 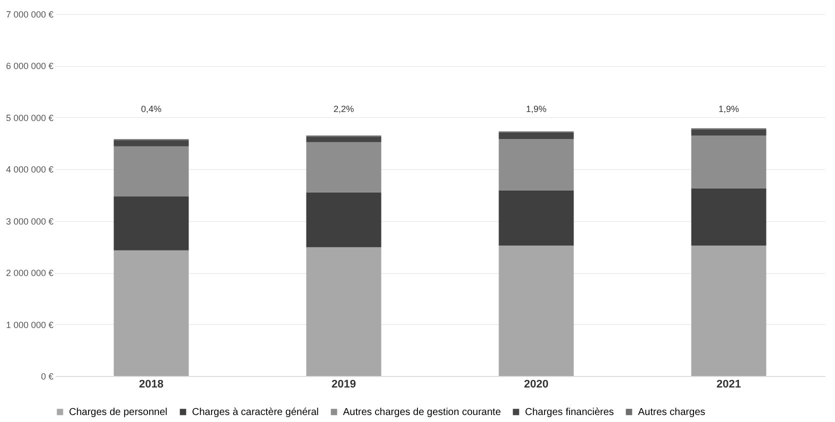 What do you see at coordinates (151, 109) in the screenshot?
I see `annotation: 0,4%` at bounding box center [151, 109].